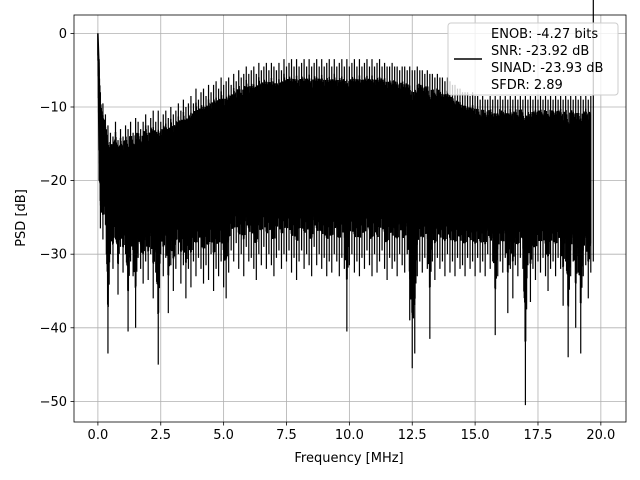 The height and width of the screenshot is (480, 640). I want to click on y-tick-label: −30, so click(53, 255).